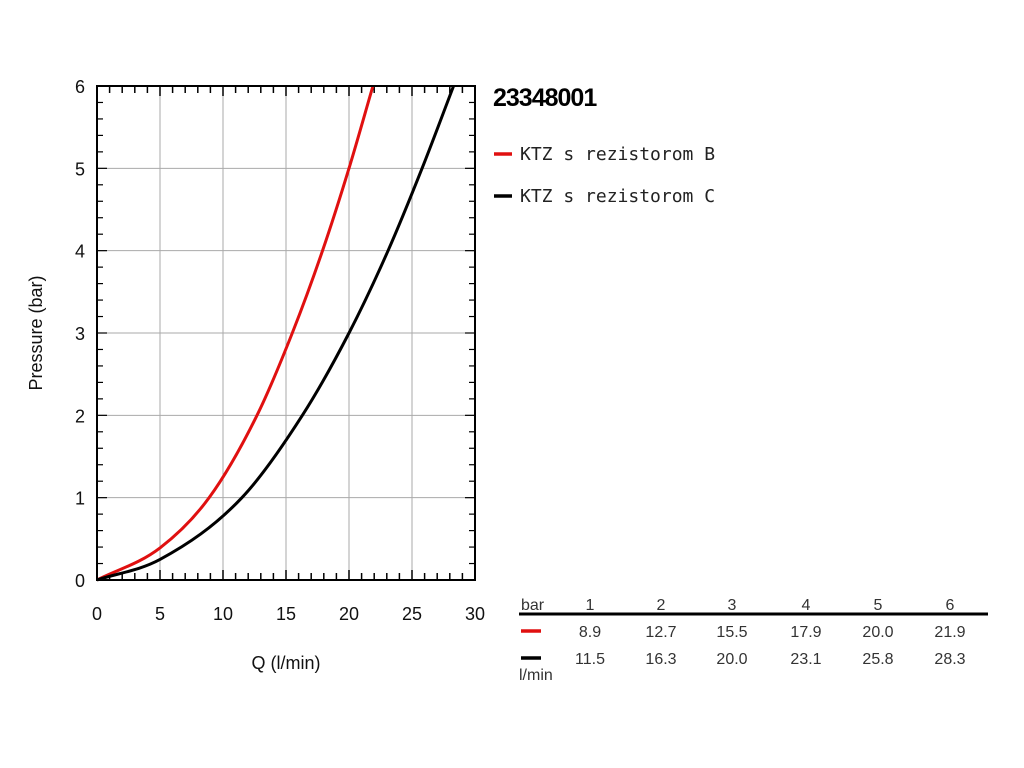 The width and height of the screenshot is (1024, 768). What do you see at coordinates (536, 675) in the screenshot?
I see `table-unit-label: l/min` at bounding box center [536, 675].